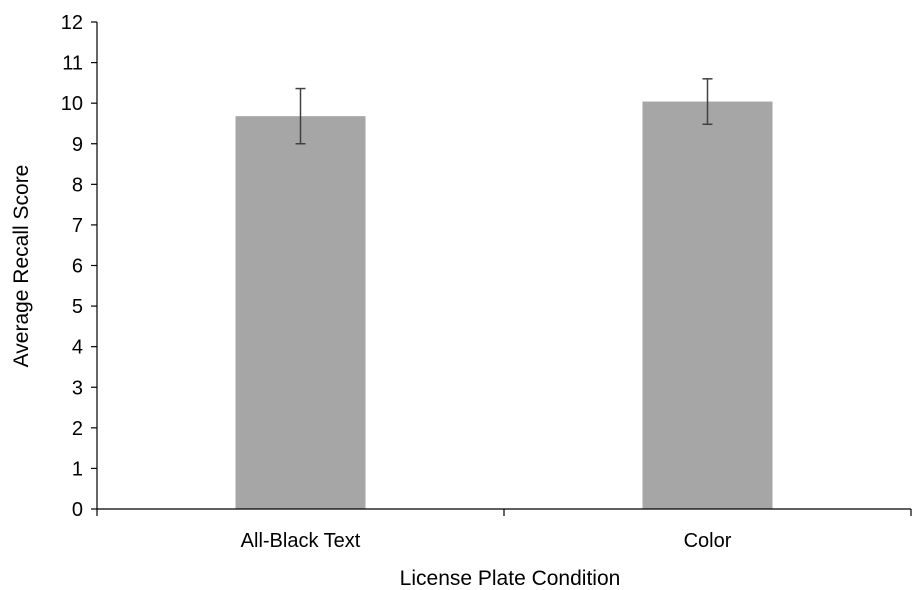 The width and height of the screenshot is (913, 590). Describe the element at coordinates (300, 313) in the screenshot. I see `bar-all-black-text` at that location.